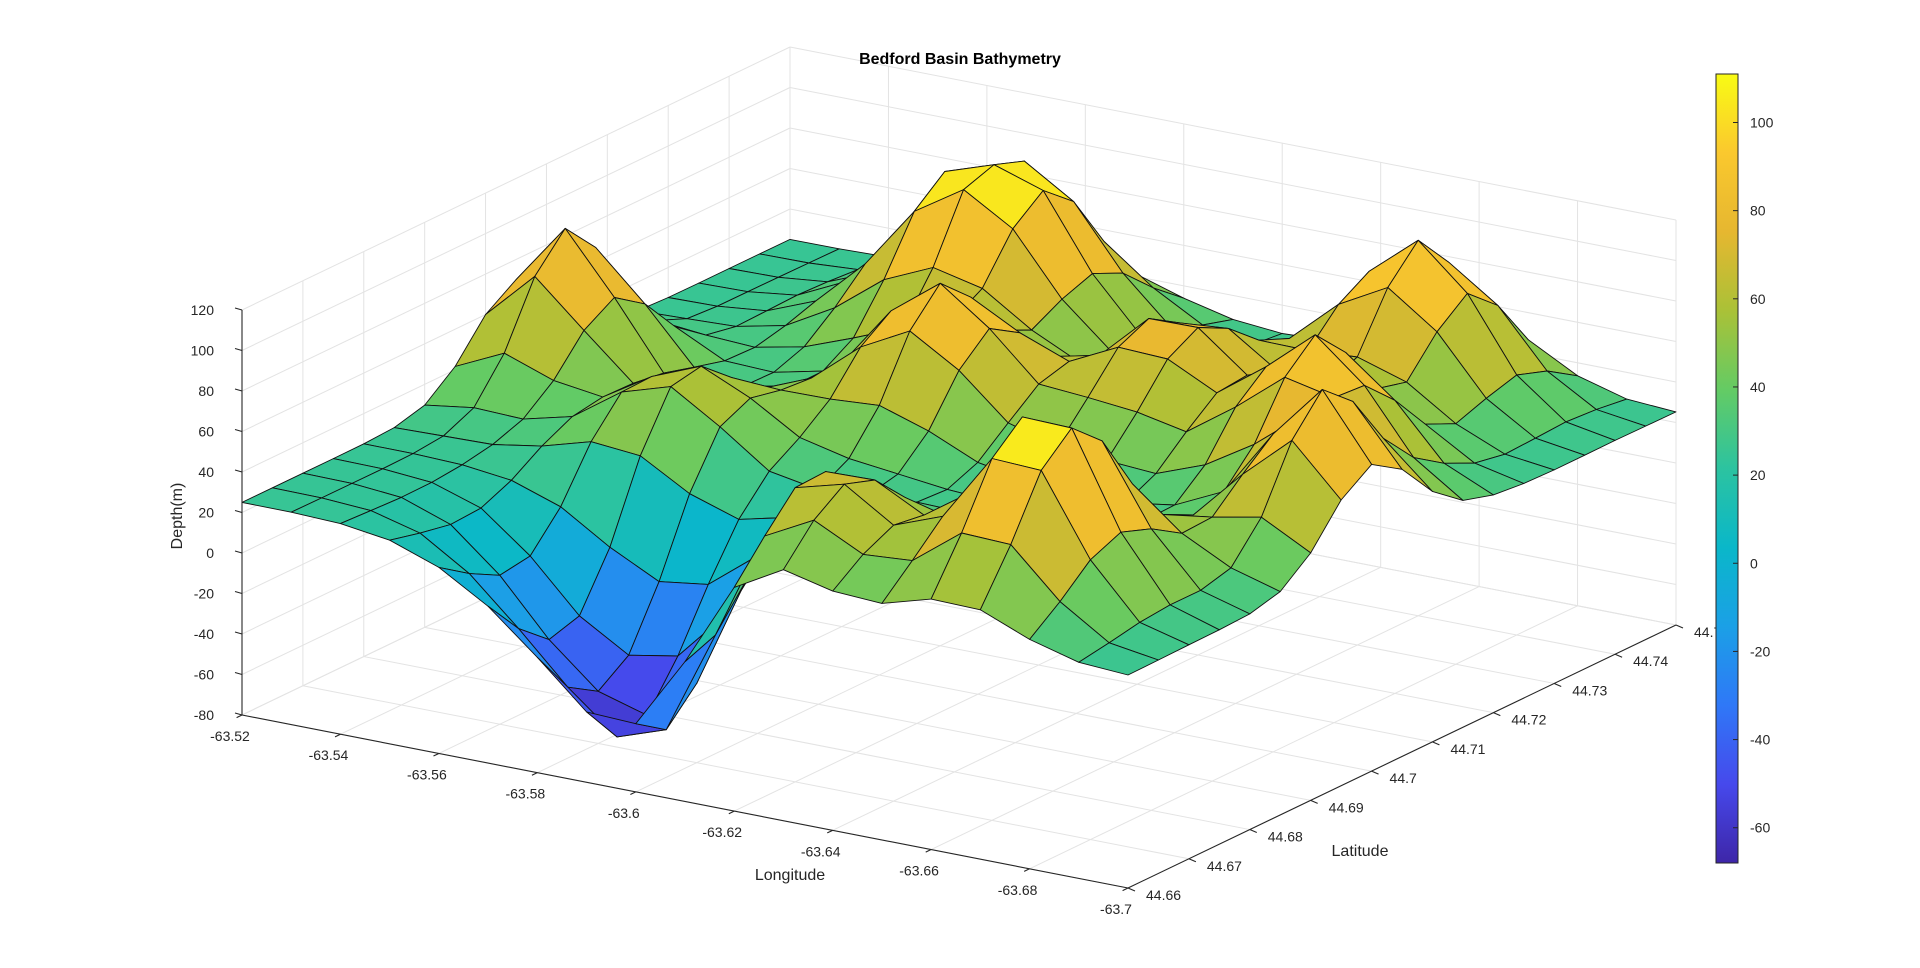  What do you see at coordinates (204, 594) in the screenshot?
I see `z-tick-label: -20` at bounding box center [204, 594].